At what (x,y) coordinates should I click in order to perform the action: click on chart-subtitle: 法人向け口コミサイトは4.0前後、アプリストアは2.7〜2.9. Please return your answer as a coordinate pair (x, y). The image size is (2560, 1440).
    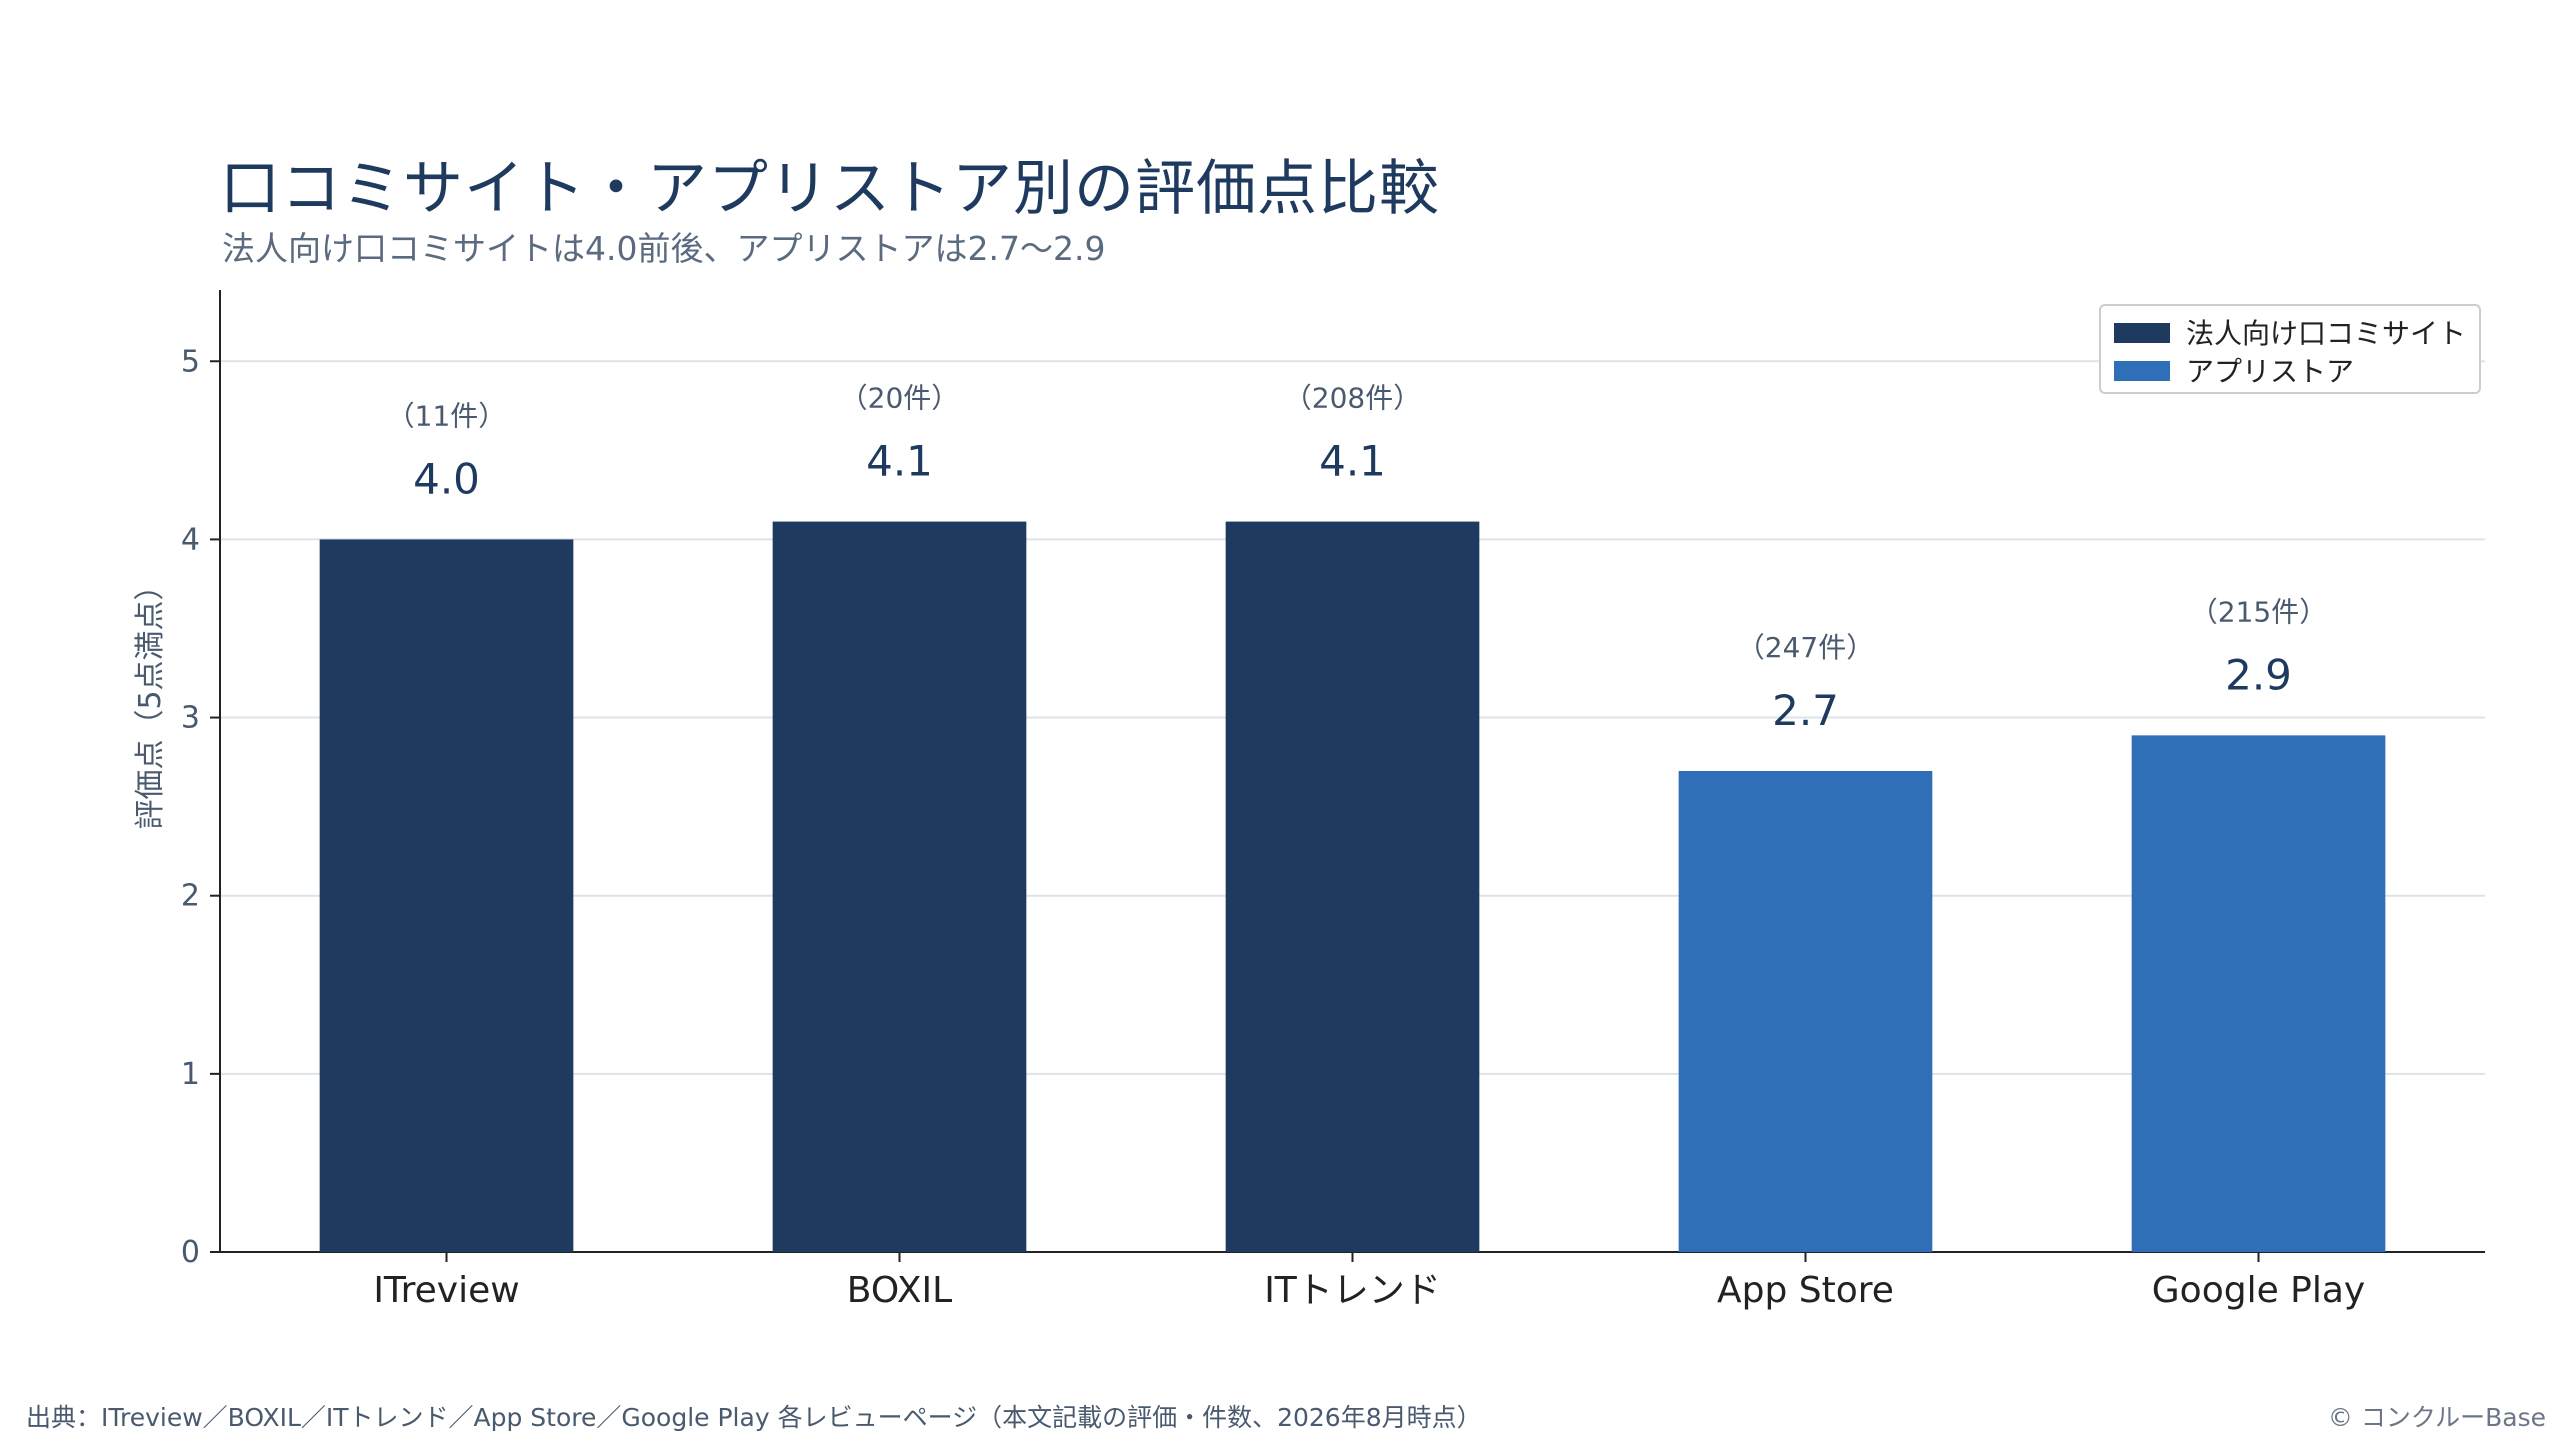
    Looking at the image, I should click on (664, 248).